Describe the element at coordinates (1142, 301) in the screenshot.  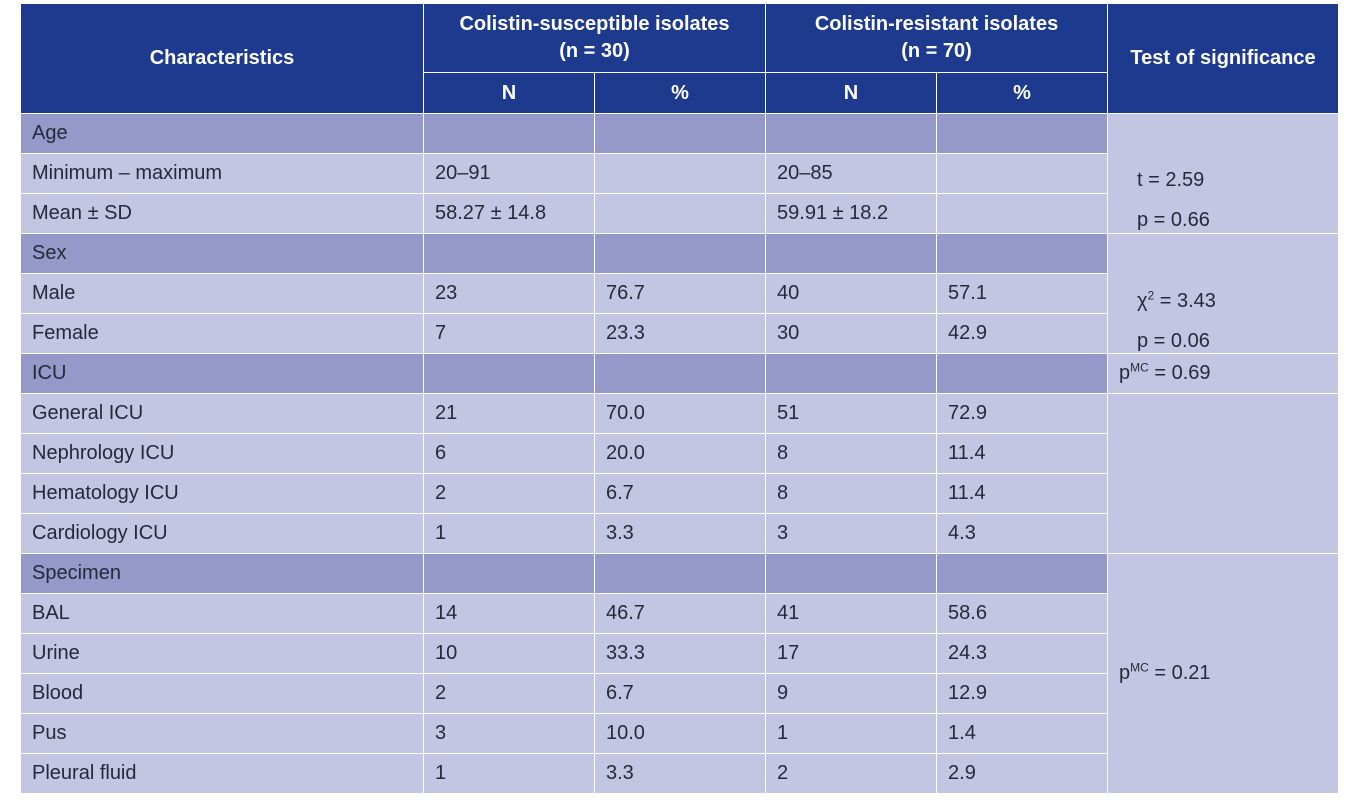
I see `sex-sig-symbol: χ` at that location.